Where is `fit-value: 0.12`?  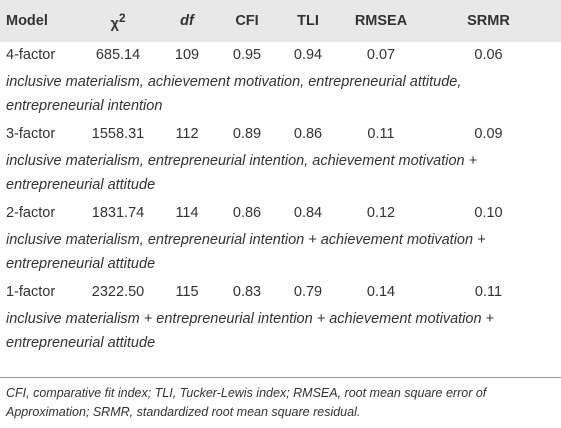
fit-value: 0.12 is located at coordinates (381, 213).